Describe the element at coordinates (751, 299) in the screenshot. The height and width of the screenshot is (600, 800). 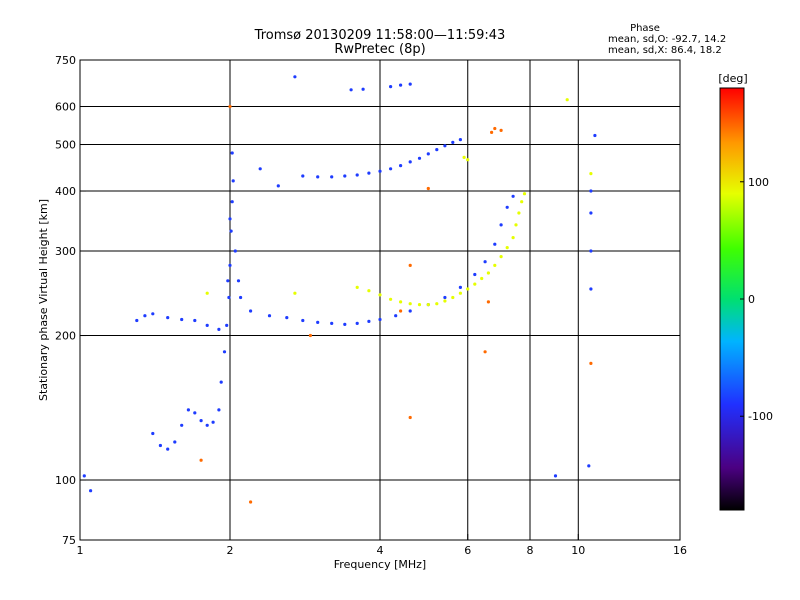
I see `colorbar-tick-label: 0` at that location.